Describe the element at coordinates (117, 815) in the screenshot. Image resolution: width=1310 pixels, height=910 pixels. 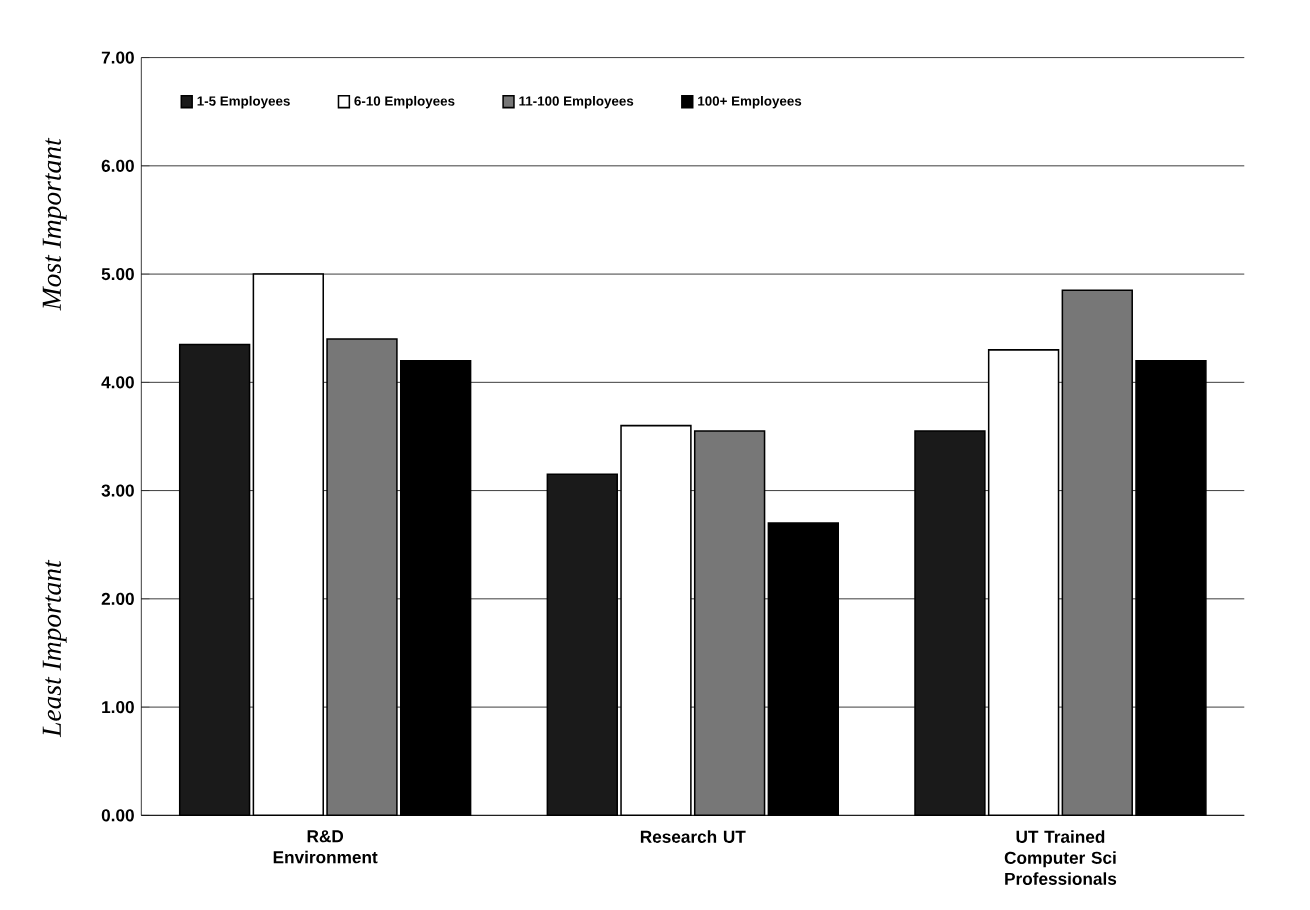
I see `y-tick-label: 0.00` at that location.